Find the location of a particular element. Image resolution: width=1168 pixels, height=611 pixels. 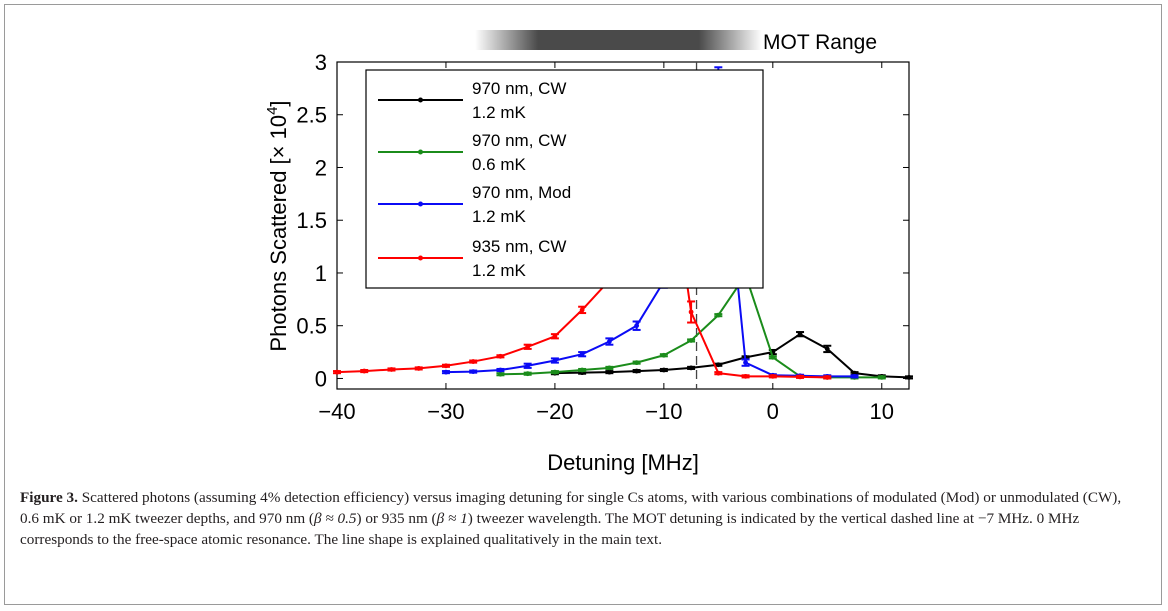

x-tick-label: −10 is located at coordinates (663, 411).